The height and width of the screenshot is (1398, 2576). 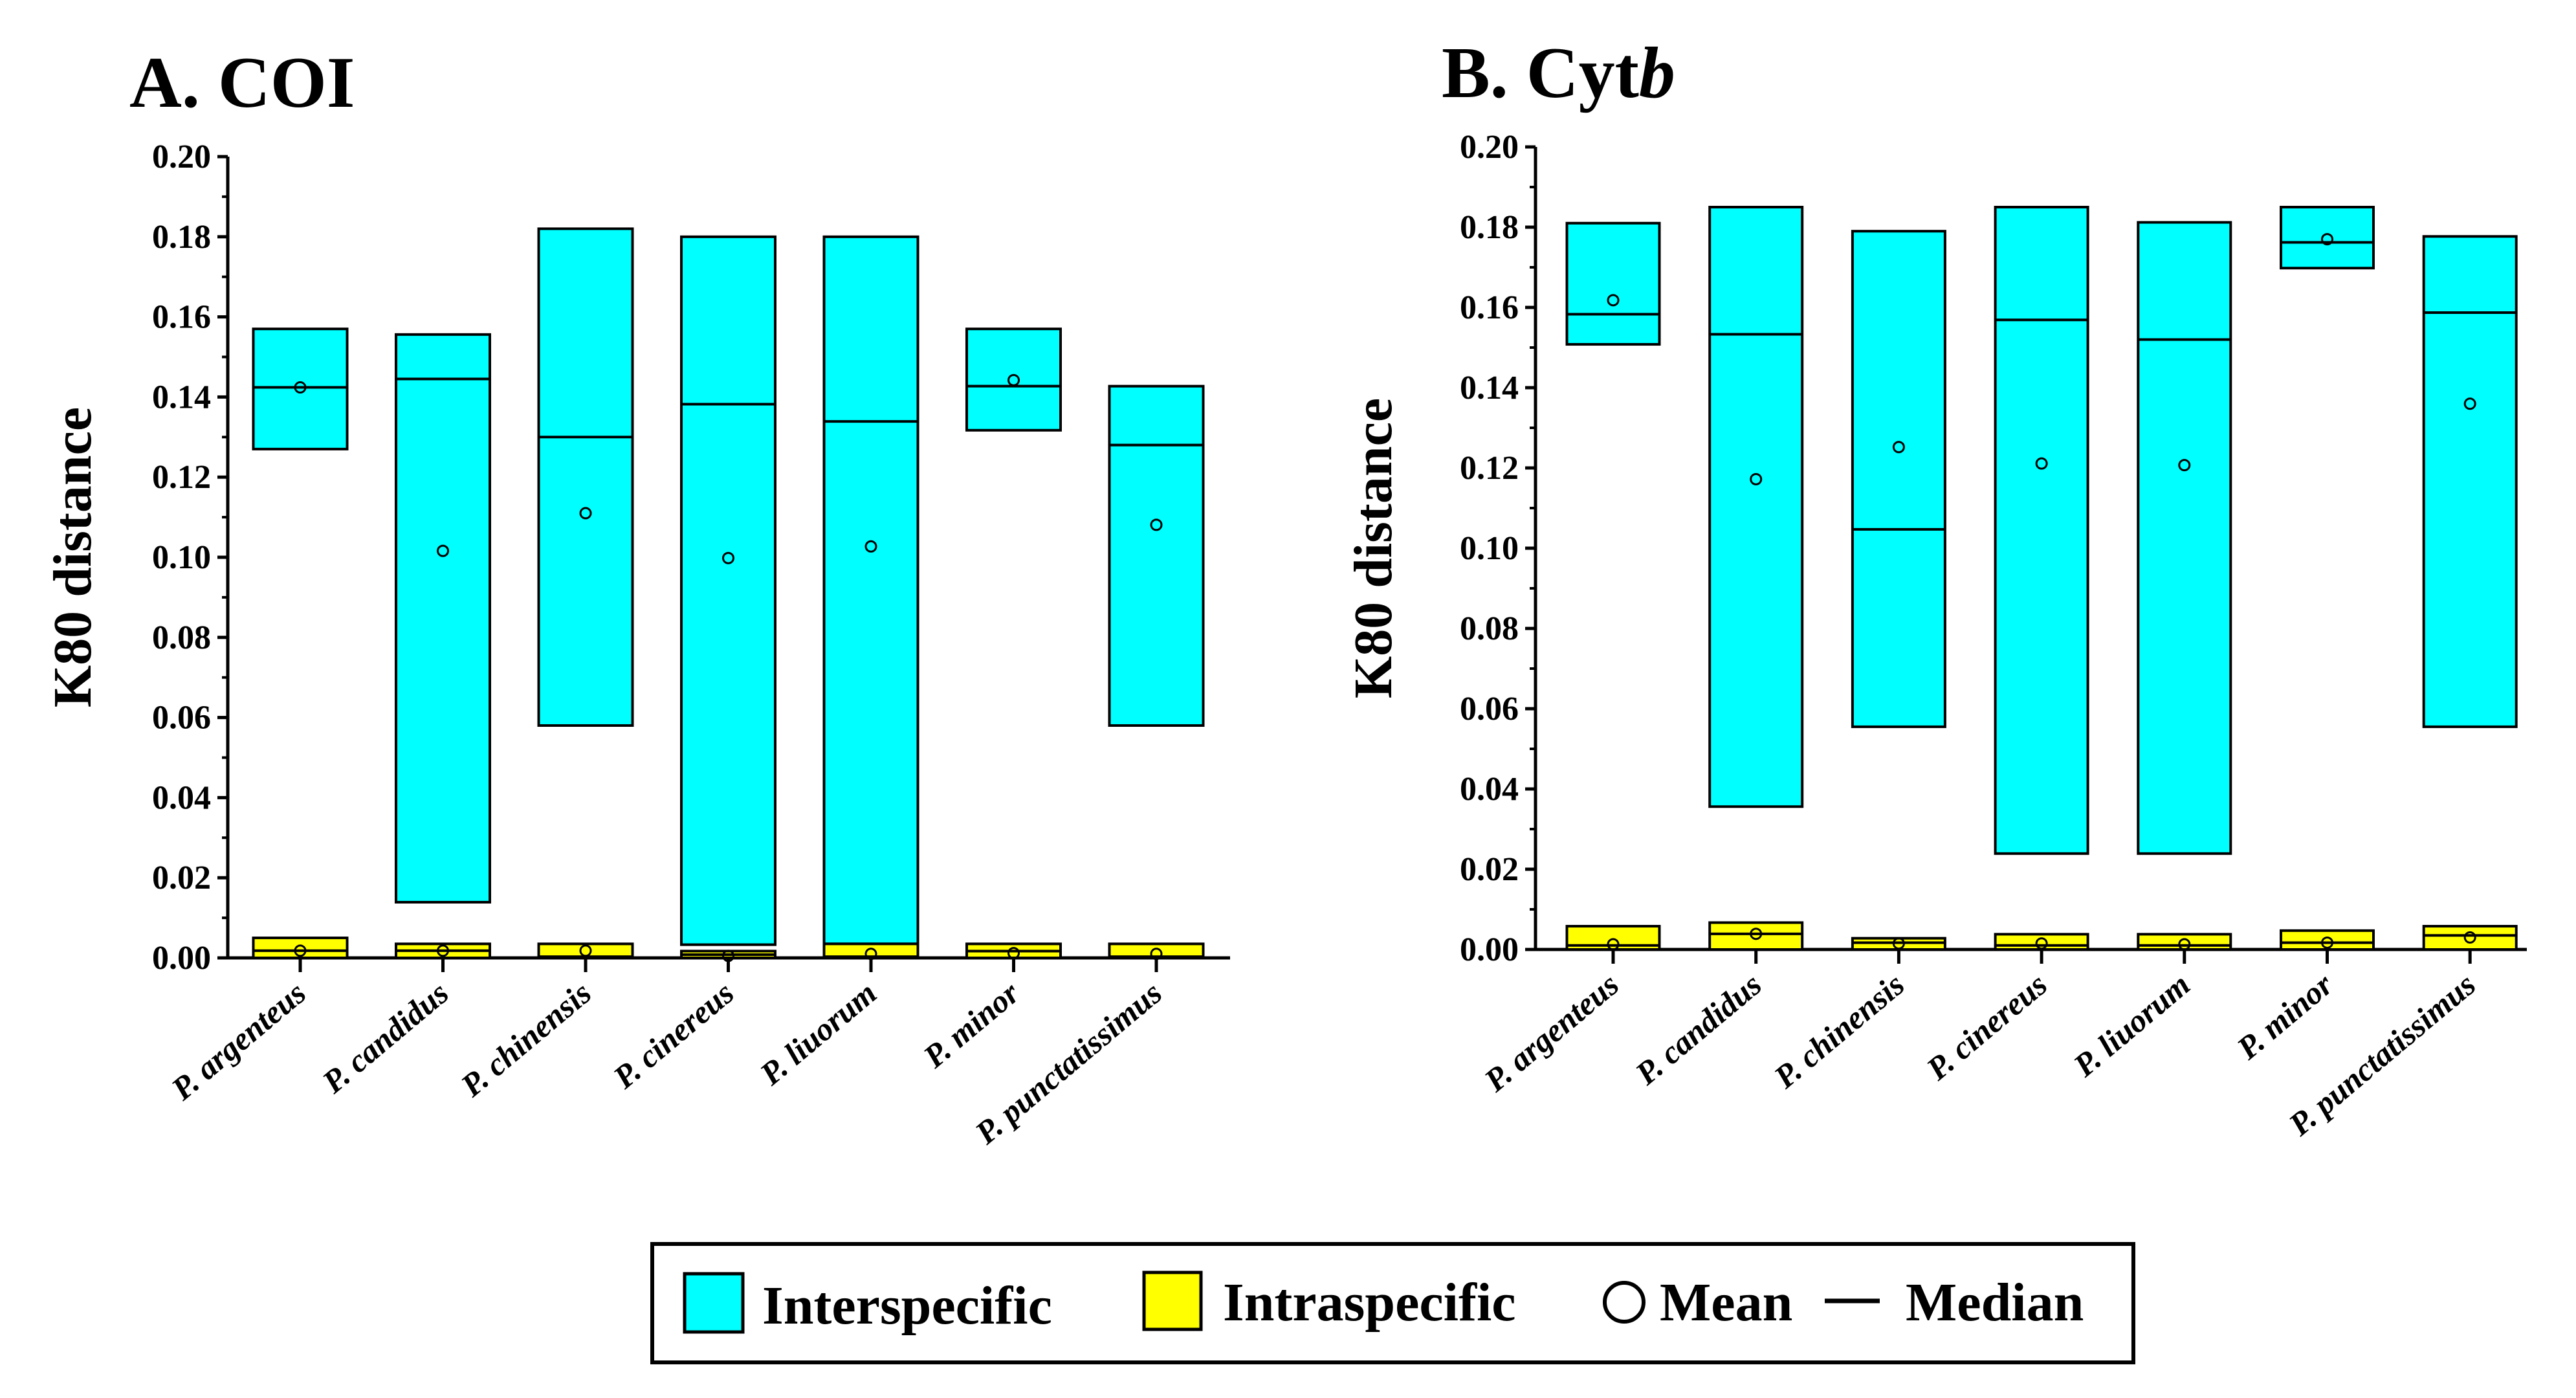 What do you see at coordinates (907, 1306) in the screenshot?
I see `legend-label-interspecific: Interspecific` at bounding box center [907, 1306].